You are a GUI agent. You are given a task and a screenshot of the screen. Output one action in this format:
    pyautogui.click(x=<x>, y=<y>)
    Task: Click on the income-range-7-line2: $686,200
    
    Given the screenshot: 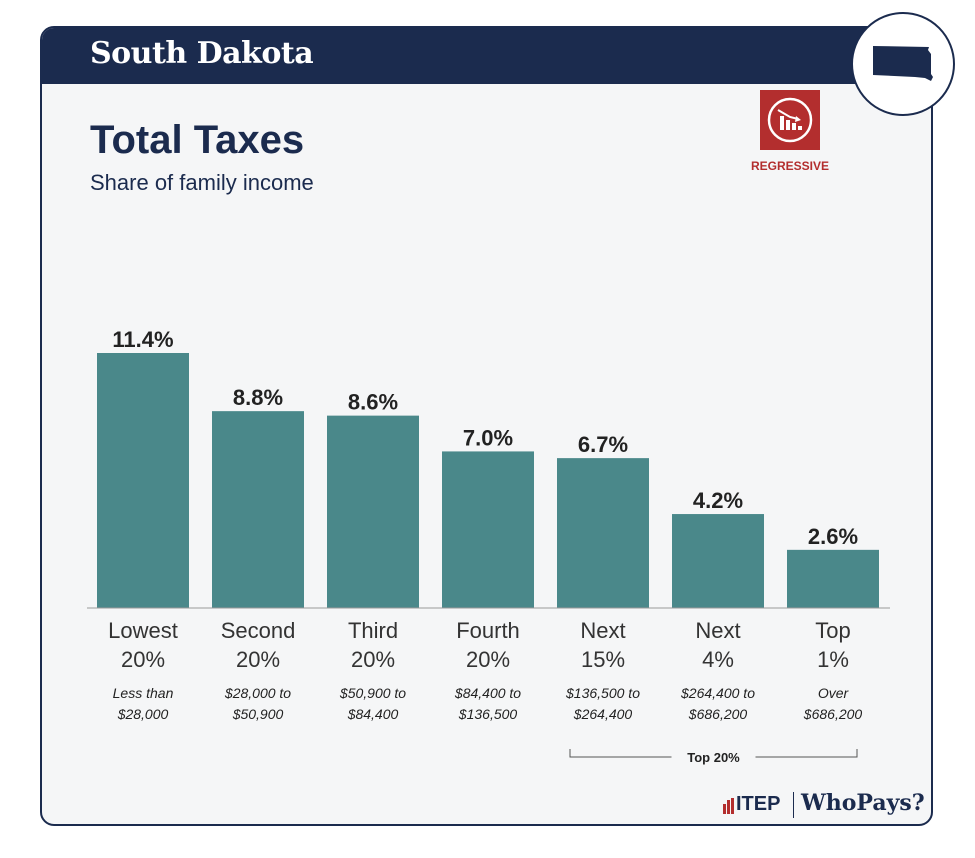 What is the action you would take?
    pyautogui.click(x=833, y=714)
    